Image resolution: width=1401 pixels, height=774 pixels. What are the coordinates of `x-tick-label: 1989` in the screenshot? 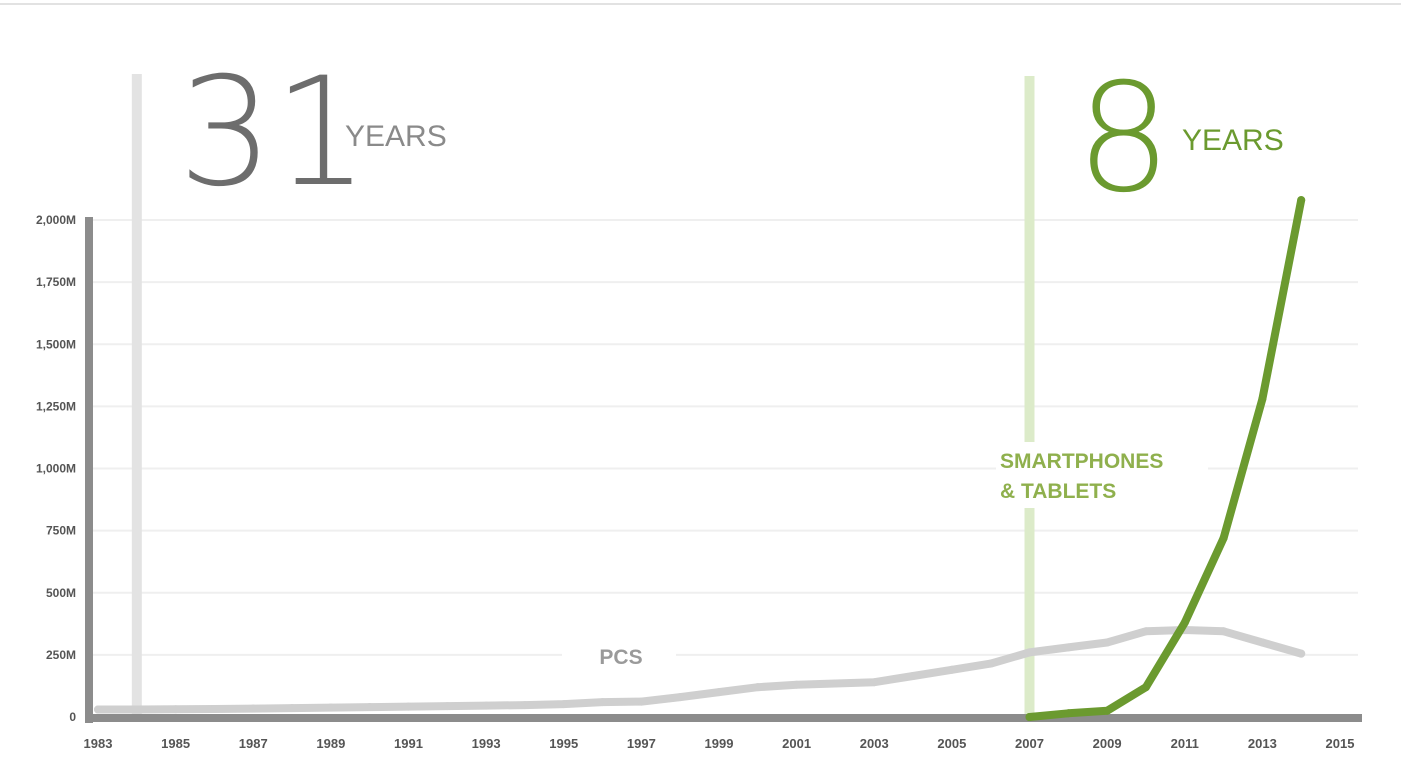 It's located at (330, 743).